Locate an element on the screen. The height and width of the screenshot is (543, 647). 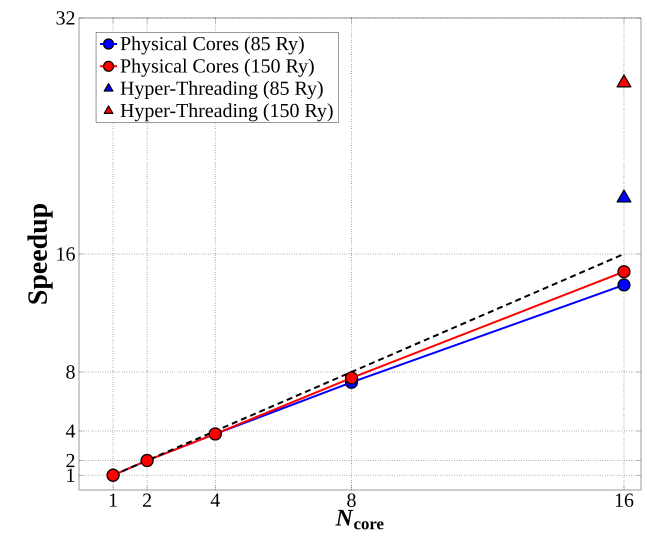
legend-label: Hyper-Threading (150 Ry) is located at coordinates (226, 112).